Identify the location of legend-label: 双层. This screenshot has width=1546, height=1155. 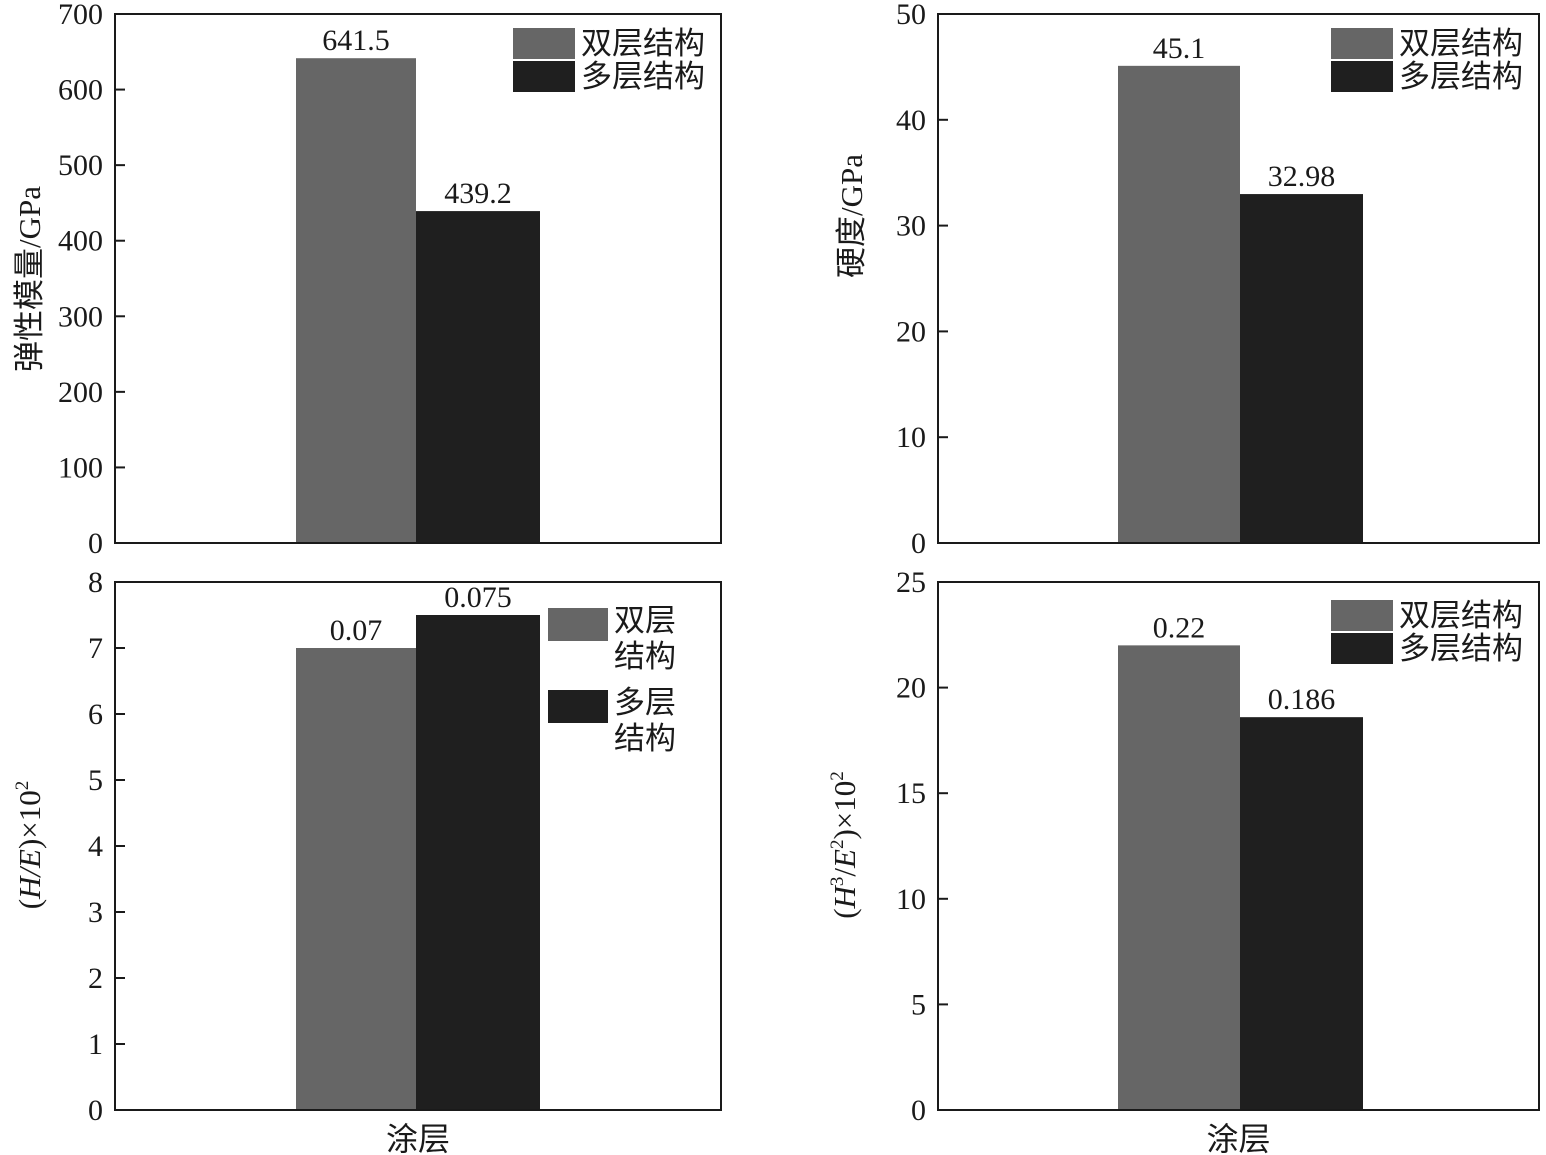
(645, 620).